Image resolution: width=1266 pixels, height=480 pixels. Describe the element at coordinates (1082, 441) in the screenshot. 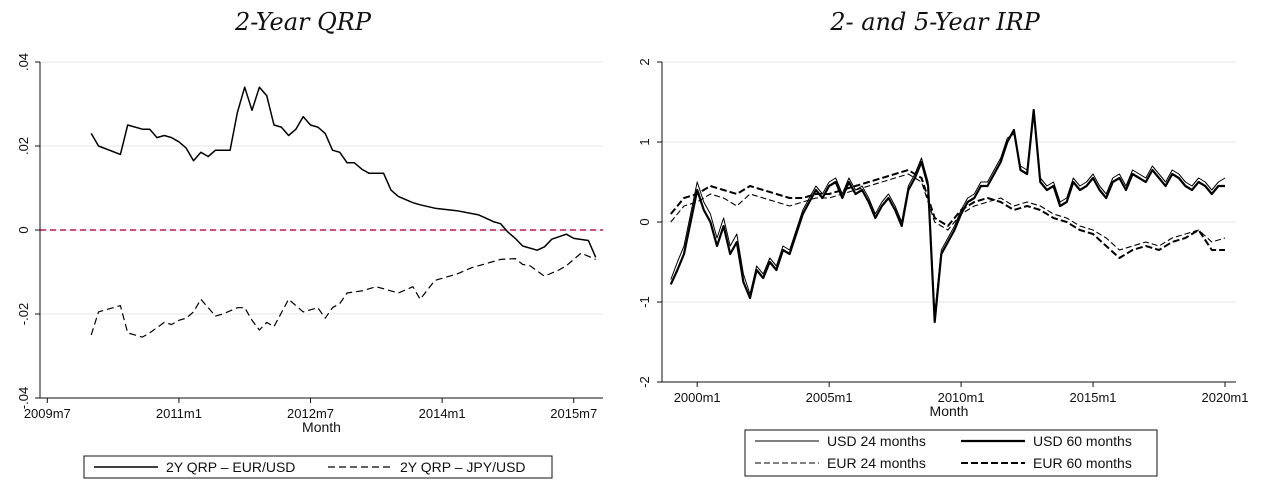

I see `legend-label: USD 60 months` at that location.